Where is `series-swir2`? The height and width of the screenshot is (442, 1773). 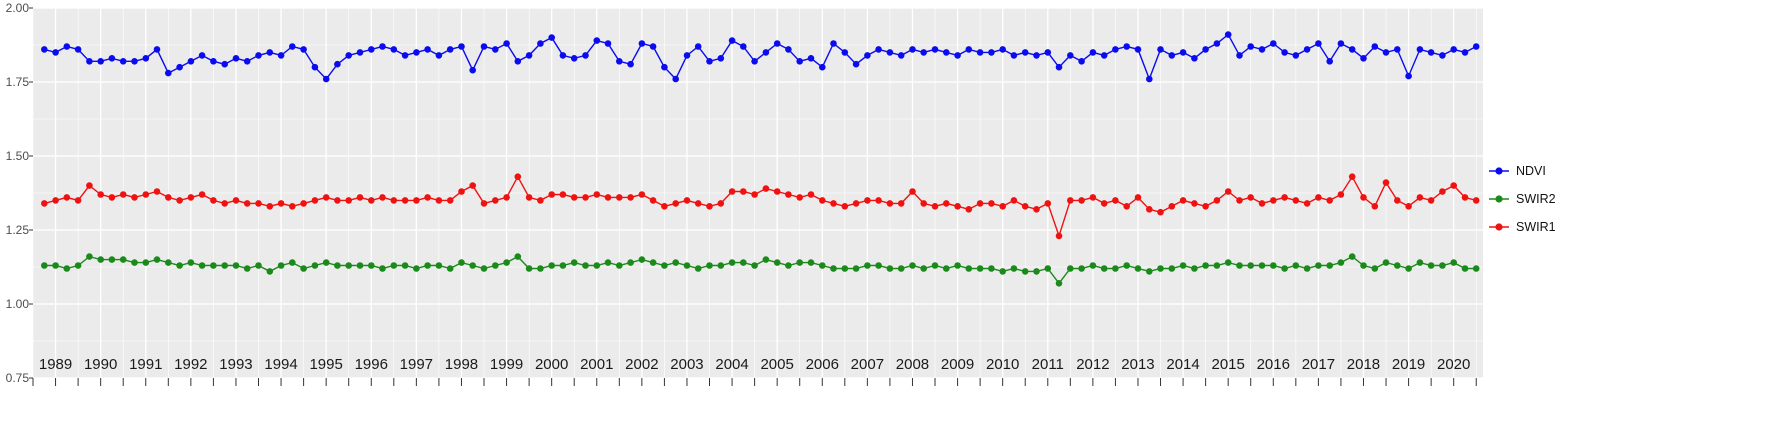 series-swir2 is located at coordinates (760, 270).